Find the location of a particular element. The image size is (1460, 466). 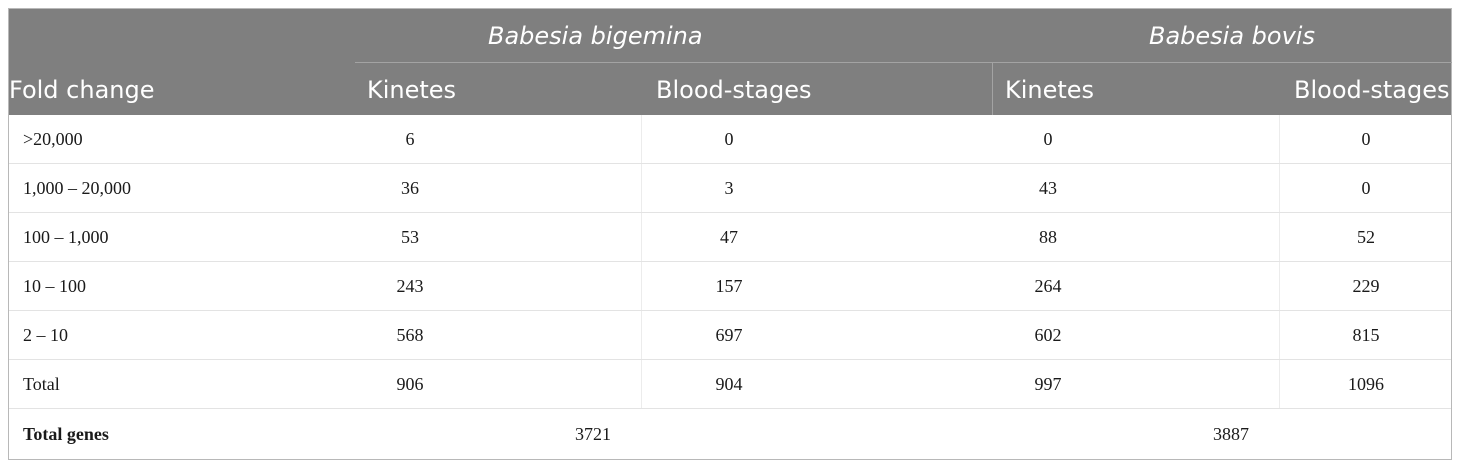

cell-bovis-blood-stages: 1096 is located at coordinates (1366, 383).